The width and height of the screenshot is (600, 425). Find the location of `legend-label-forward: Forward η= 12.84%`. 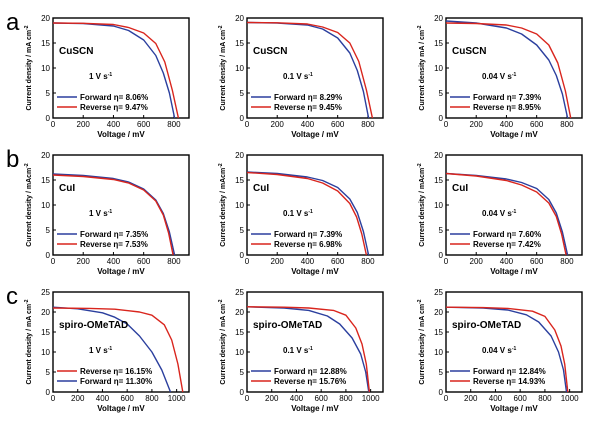

legend-label-forward: Forward η= 12.84% is located at coordinates (509, 371).